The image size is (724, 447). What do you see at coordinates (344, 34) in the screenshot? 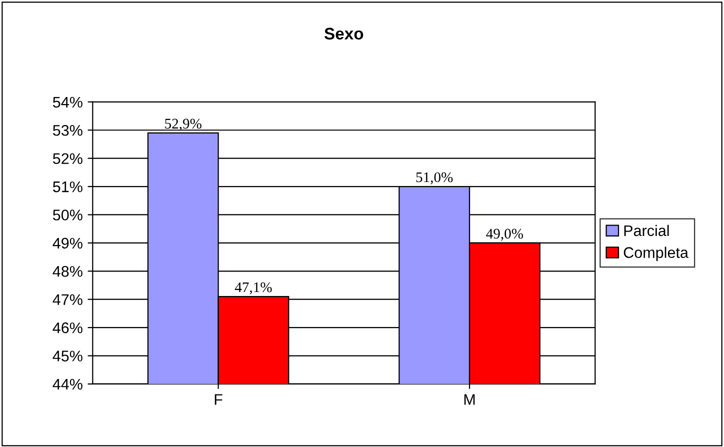
I see `chart-title: Sexo` at bounding box center [344, 34].